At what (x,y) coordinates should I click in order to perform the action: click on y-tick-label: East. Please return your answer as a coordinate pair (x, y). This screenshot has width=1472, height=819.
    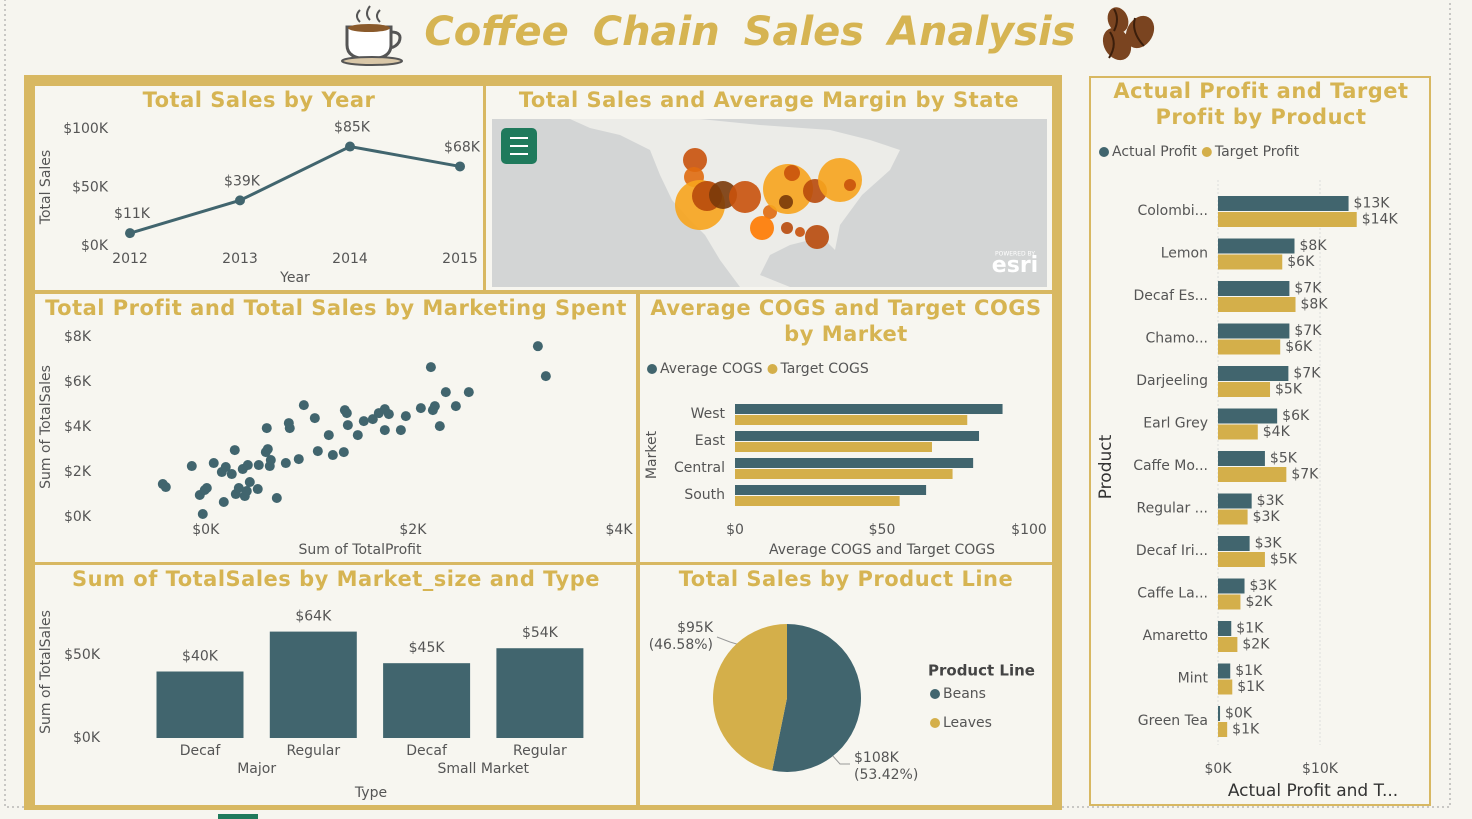
    Looking at the image, I should click on (710, 441).